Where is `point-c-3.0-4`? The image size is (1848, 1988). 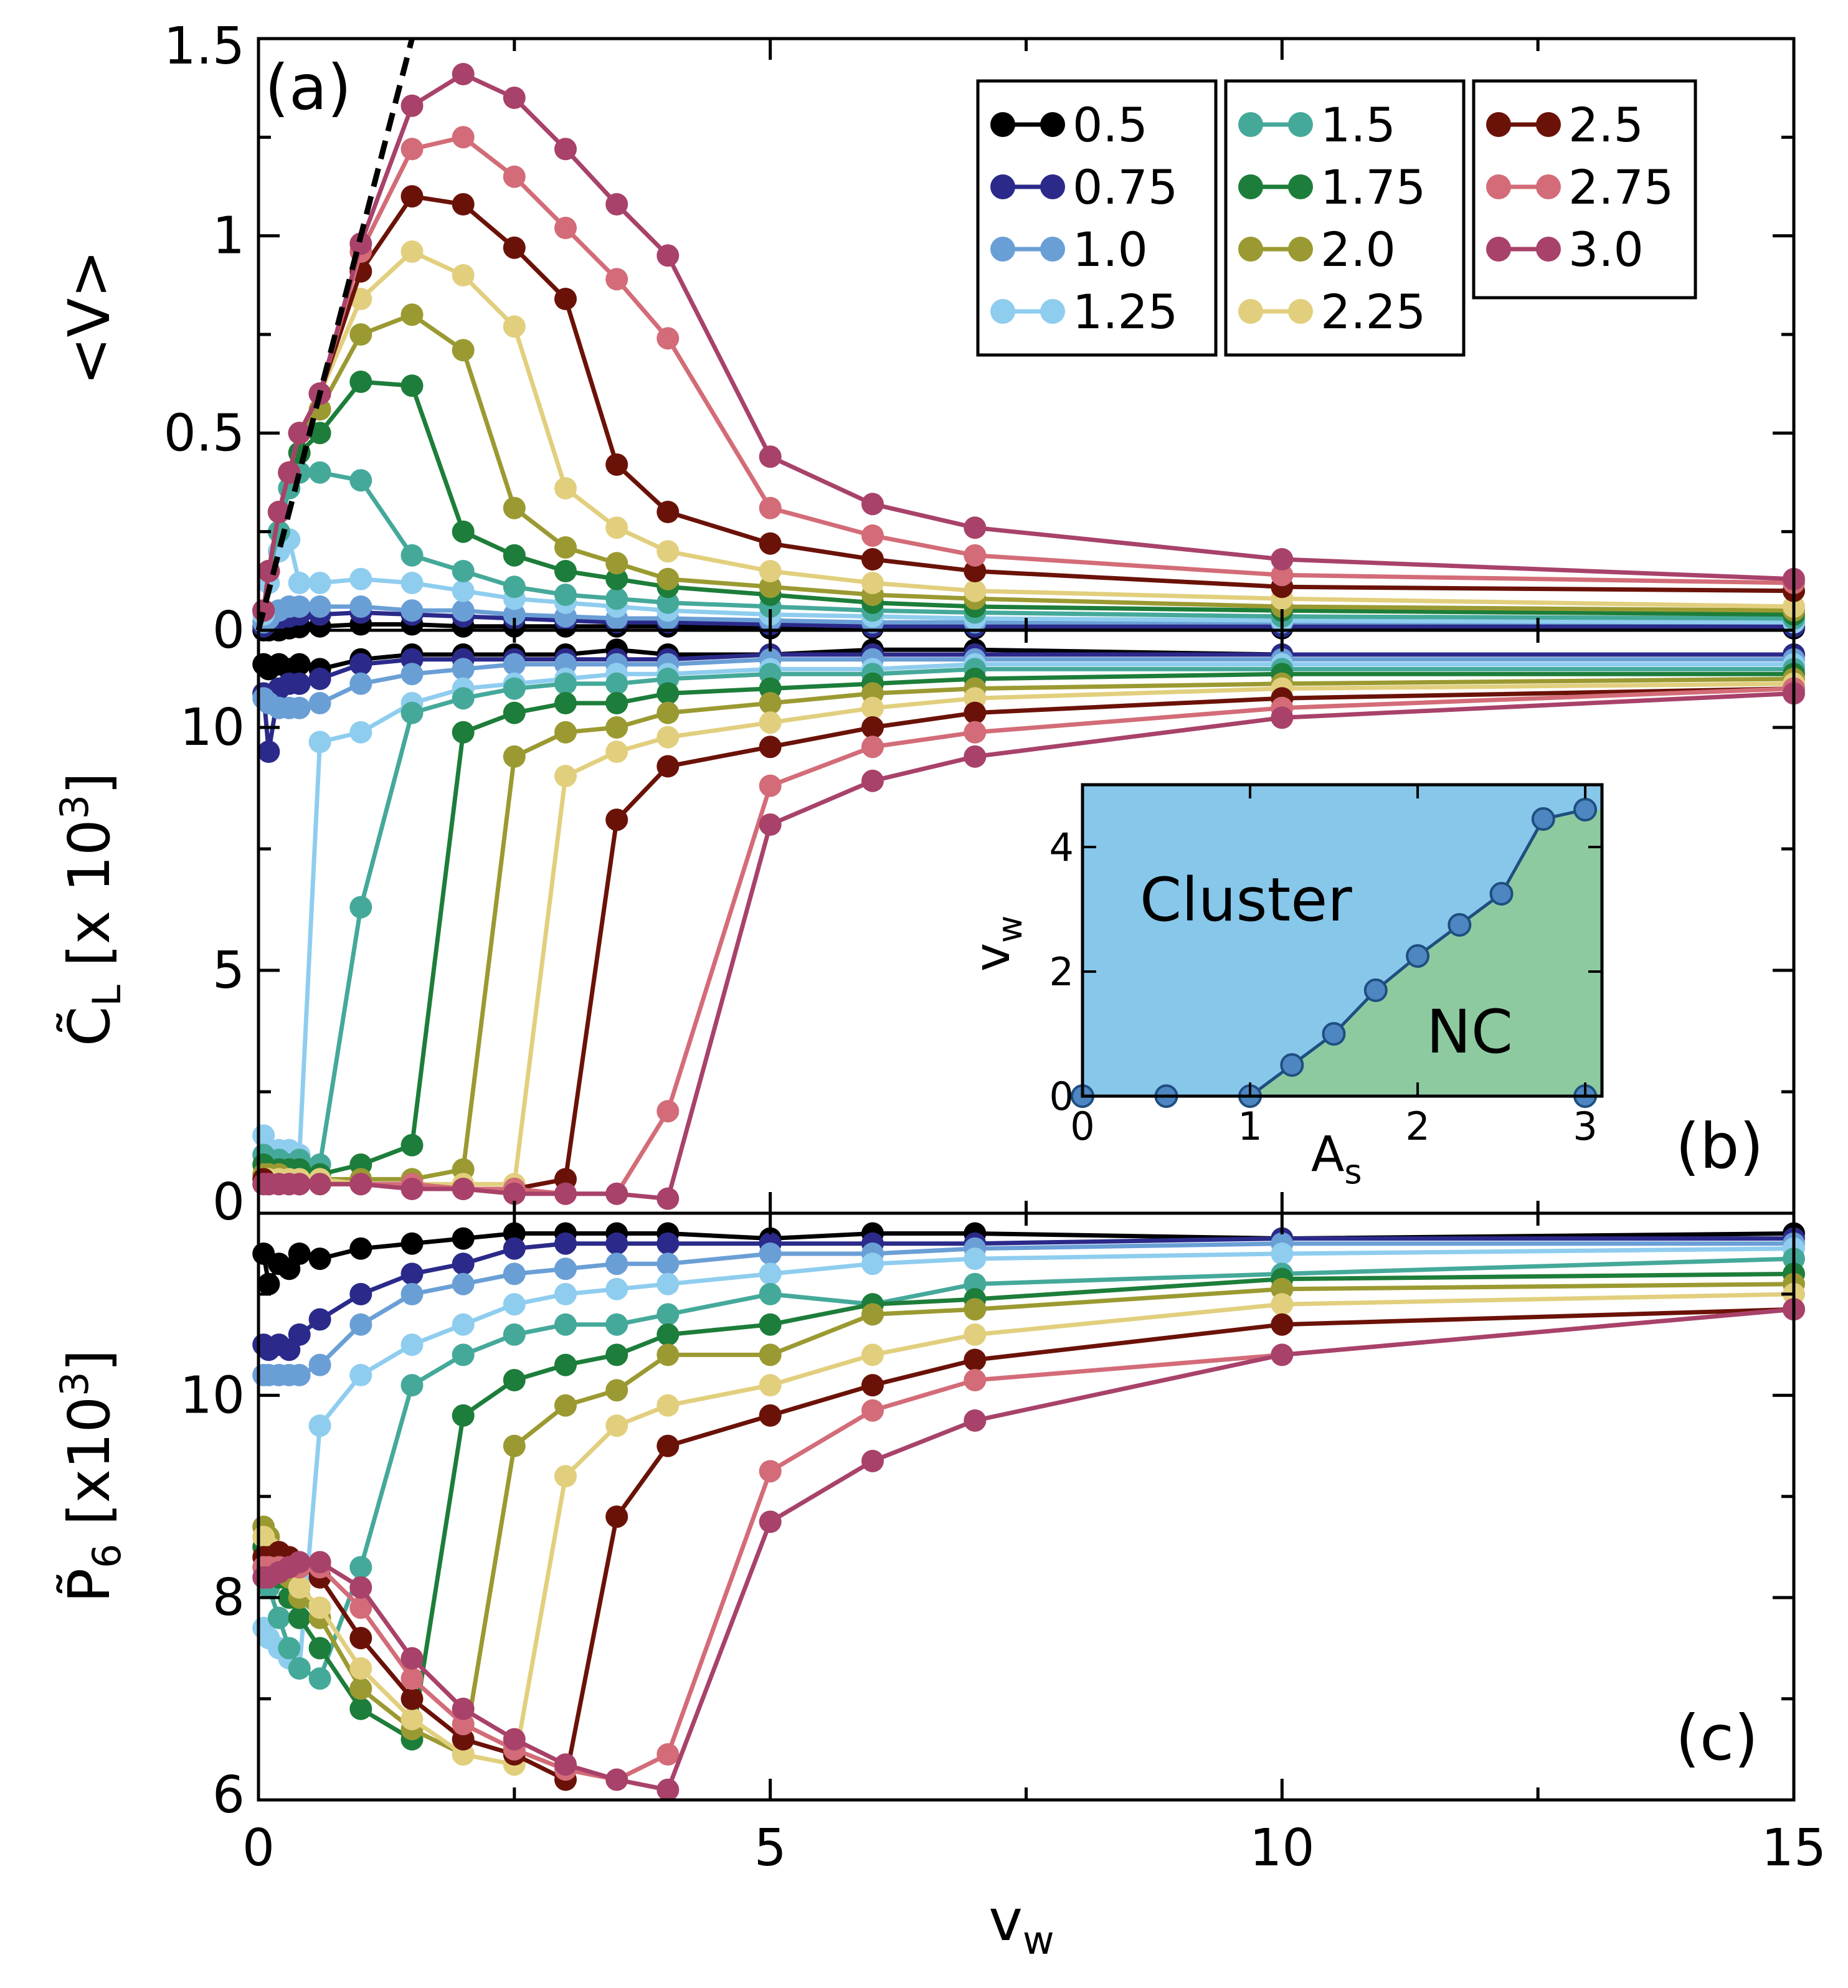
point-c-3.0-4 is located at coordinates (299, 1563).